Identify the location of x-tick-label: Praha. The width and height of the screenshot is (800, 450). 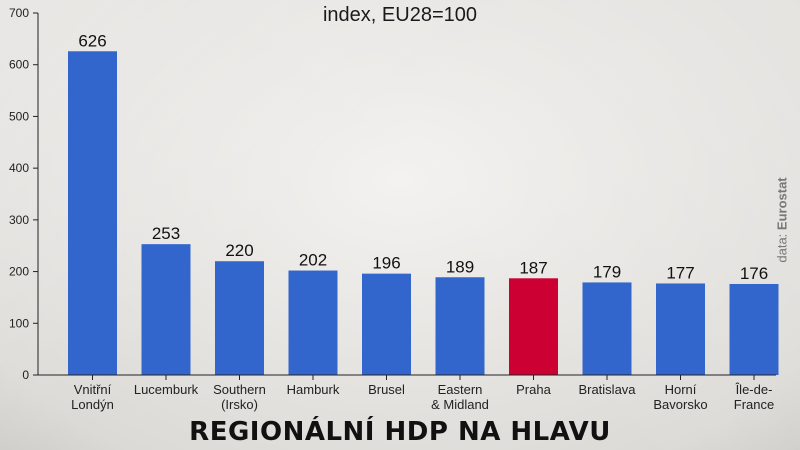
(533, 389).